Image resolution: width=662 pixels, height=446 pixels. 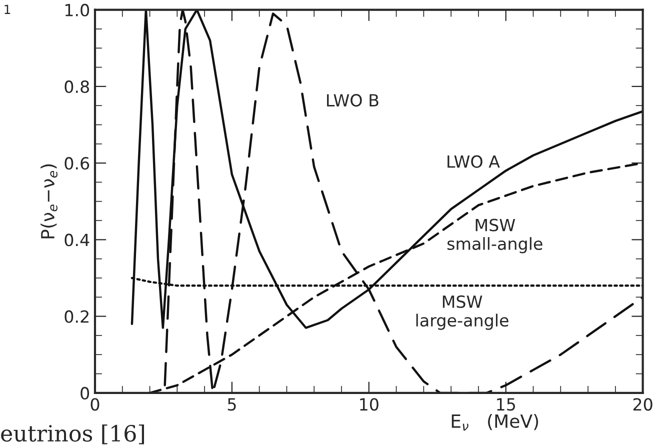 I want to click on y-tick-label: 0, so click(x=85, y=393).